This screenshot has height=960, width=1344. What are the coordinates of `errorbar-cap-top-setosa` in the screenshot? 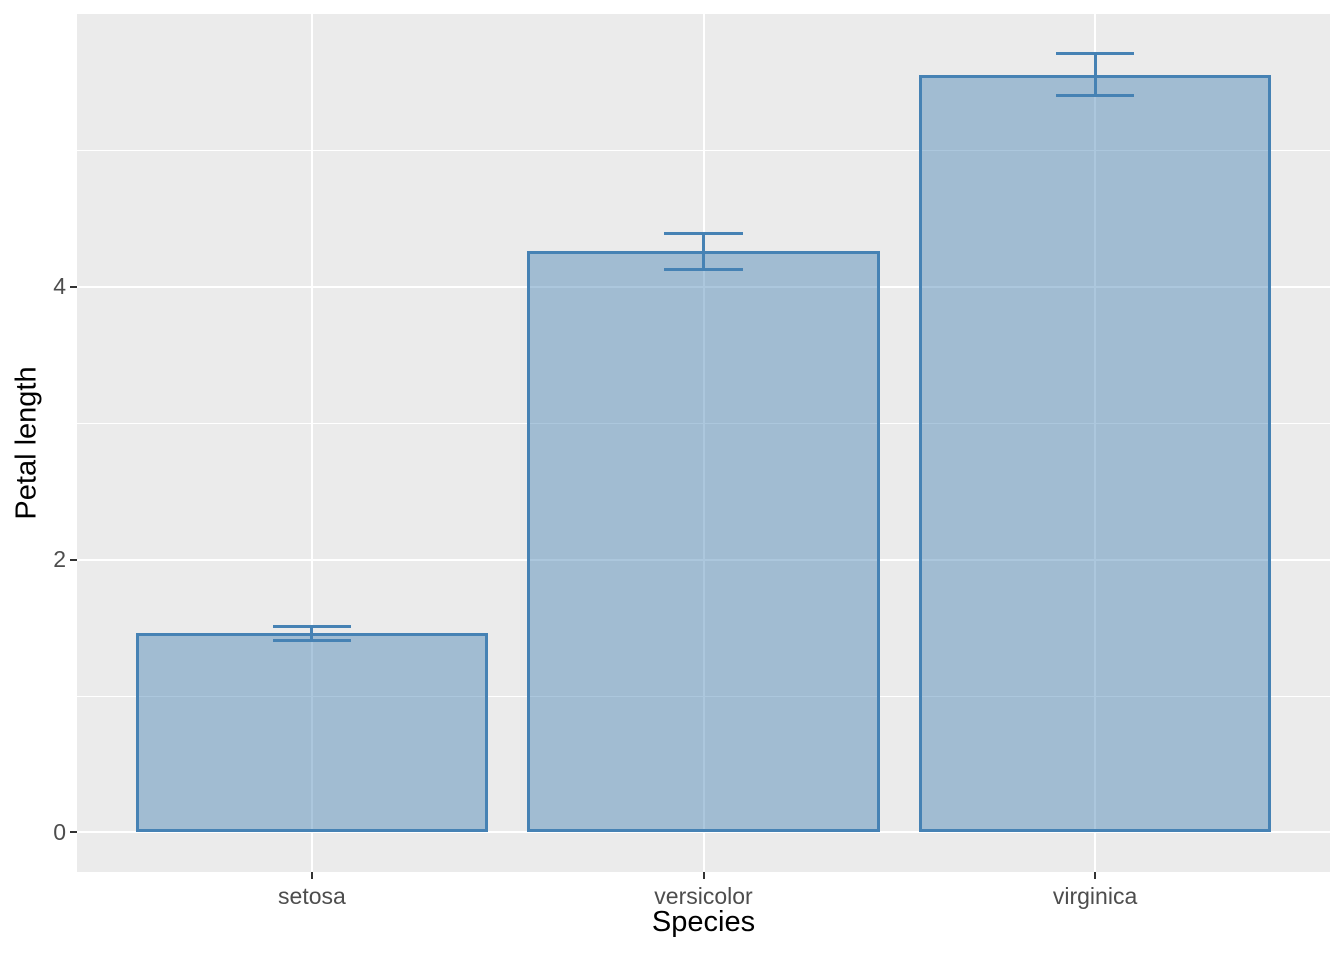 It's located at (312, 626).